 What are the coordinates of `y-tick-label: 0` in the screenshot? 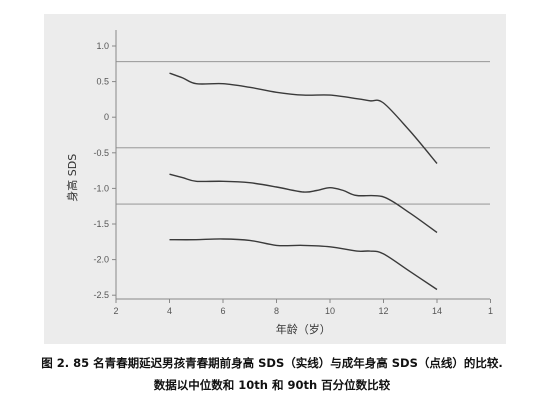 It's located at (106, 117).